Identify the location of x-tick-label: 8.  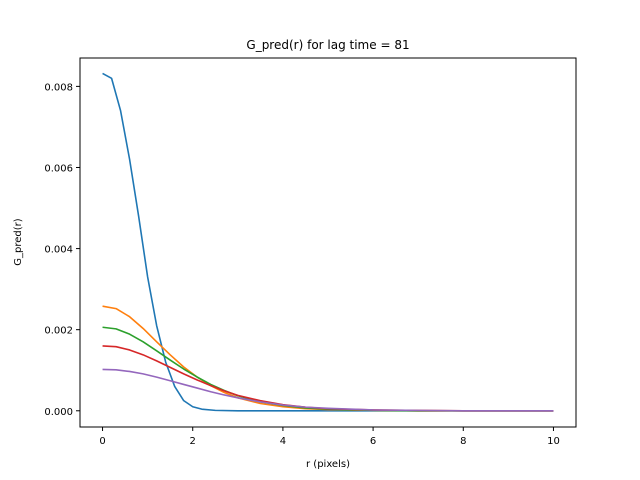
(463, 441).